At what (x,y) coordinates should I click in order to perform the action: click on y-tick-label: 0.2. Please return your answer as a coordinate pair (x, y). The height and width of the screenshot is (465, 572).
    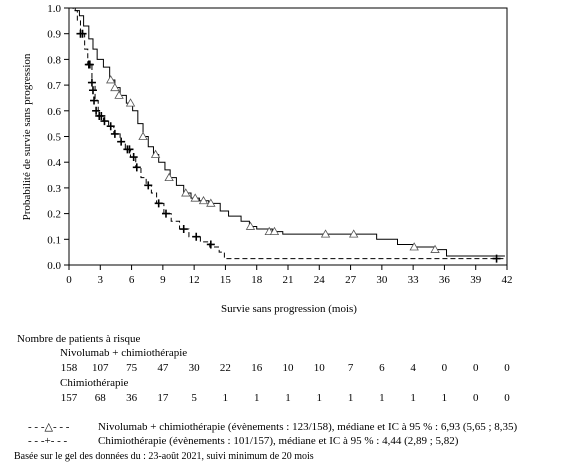
    Looking at the image, I should click on (54, 215).